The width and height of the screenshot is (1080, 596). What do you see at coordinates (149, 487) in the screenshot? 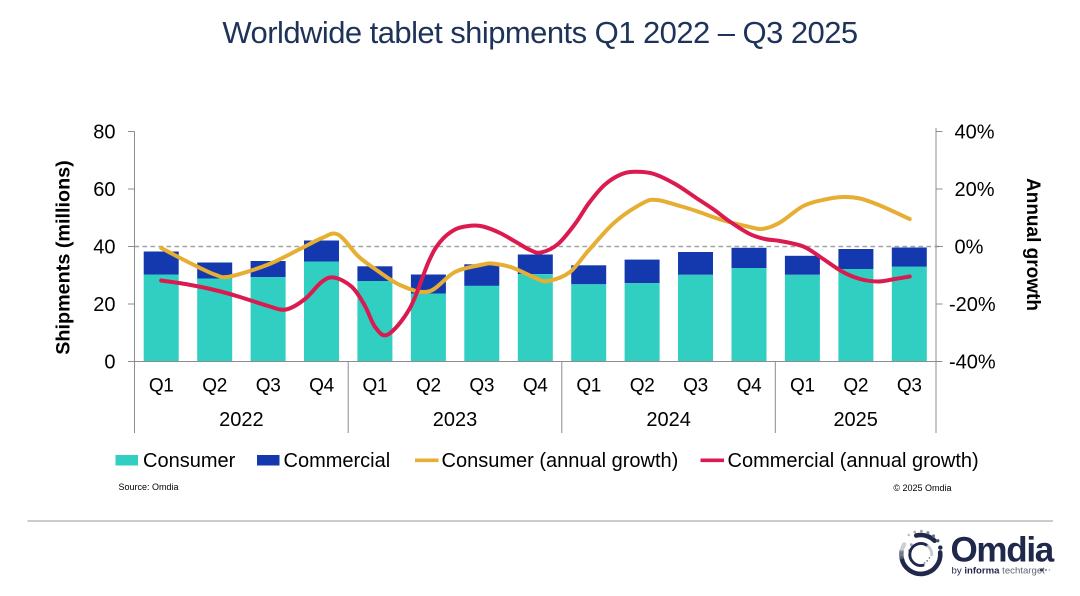
I see `svg-text: Source: Omdia` at bounding box center [149, 487].